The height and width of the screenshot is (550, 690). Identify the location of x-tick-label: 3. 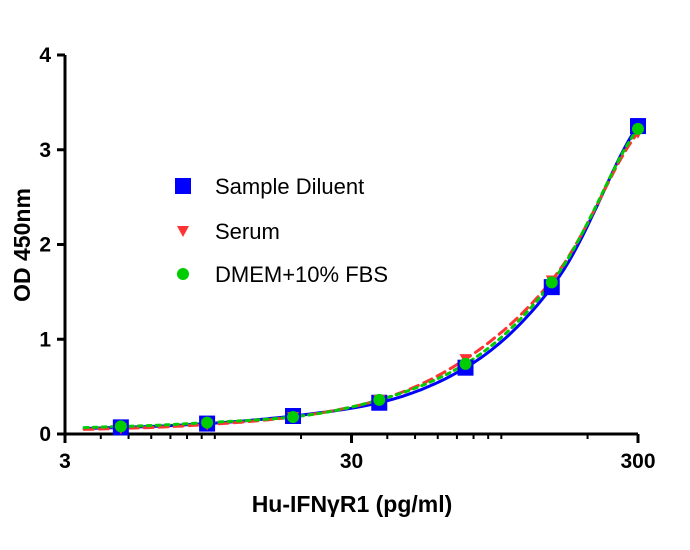
(65, 461).